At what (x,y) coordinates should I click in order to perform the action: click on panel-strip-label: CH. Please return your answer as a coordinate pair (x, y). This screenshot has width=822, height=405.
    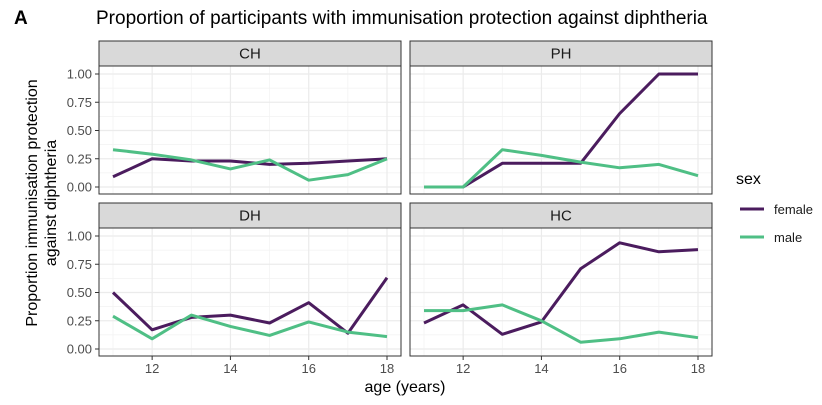
    Looking at the image, I should click on (250, 54).